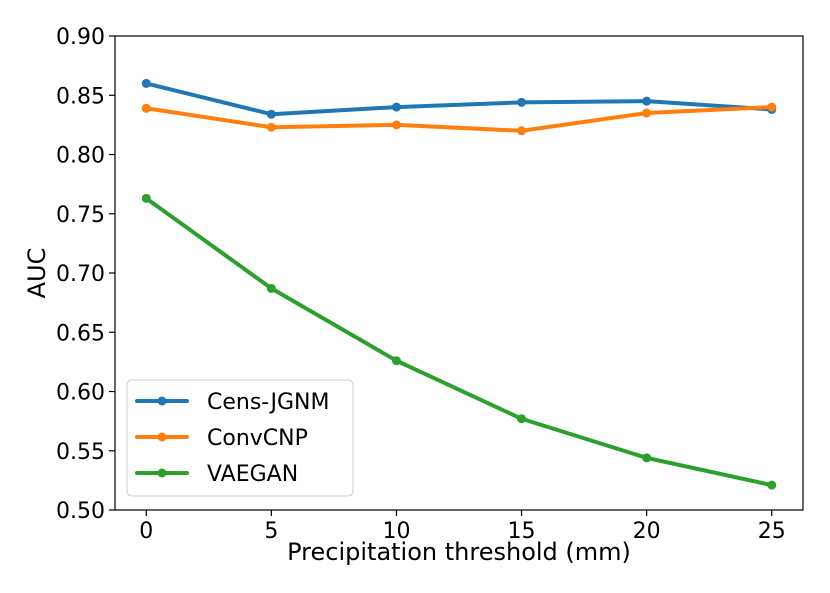 This screenshot has height=593, width=830. Describe the element at coordinates (80, 274) in the screenshot. I see `y-tick-label: 0.70` at that location.